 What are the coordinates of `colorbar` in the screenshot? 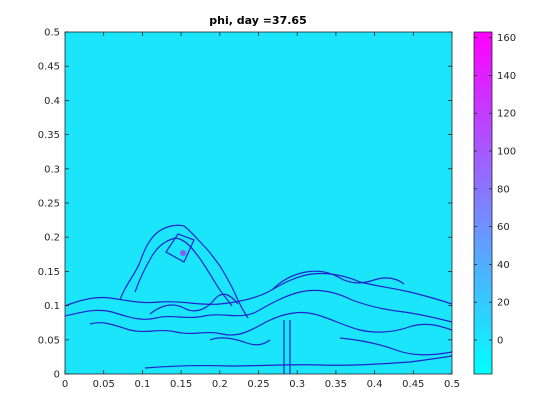 It's located at (483, 203).